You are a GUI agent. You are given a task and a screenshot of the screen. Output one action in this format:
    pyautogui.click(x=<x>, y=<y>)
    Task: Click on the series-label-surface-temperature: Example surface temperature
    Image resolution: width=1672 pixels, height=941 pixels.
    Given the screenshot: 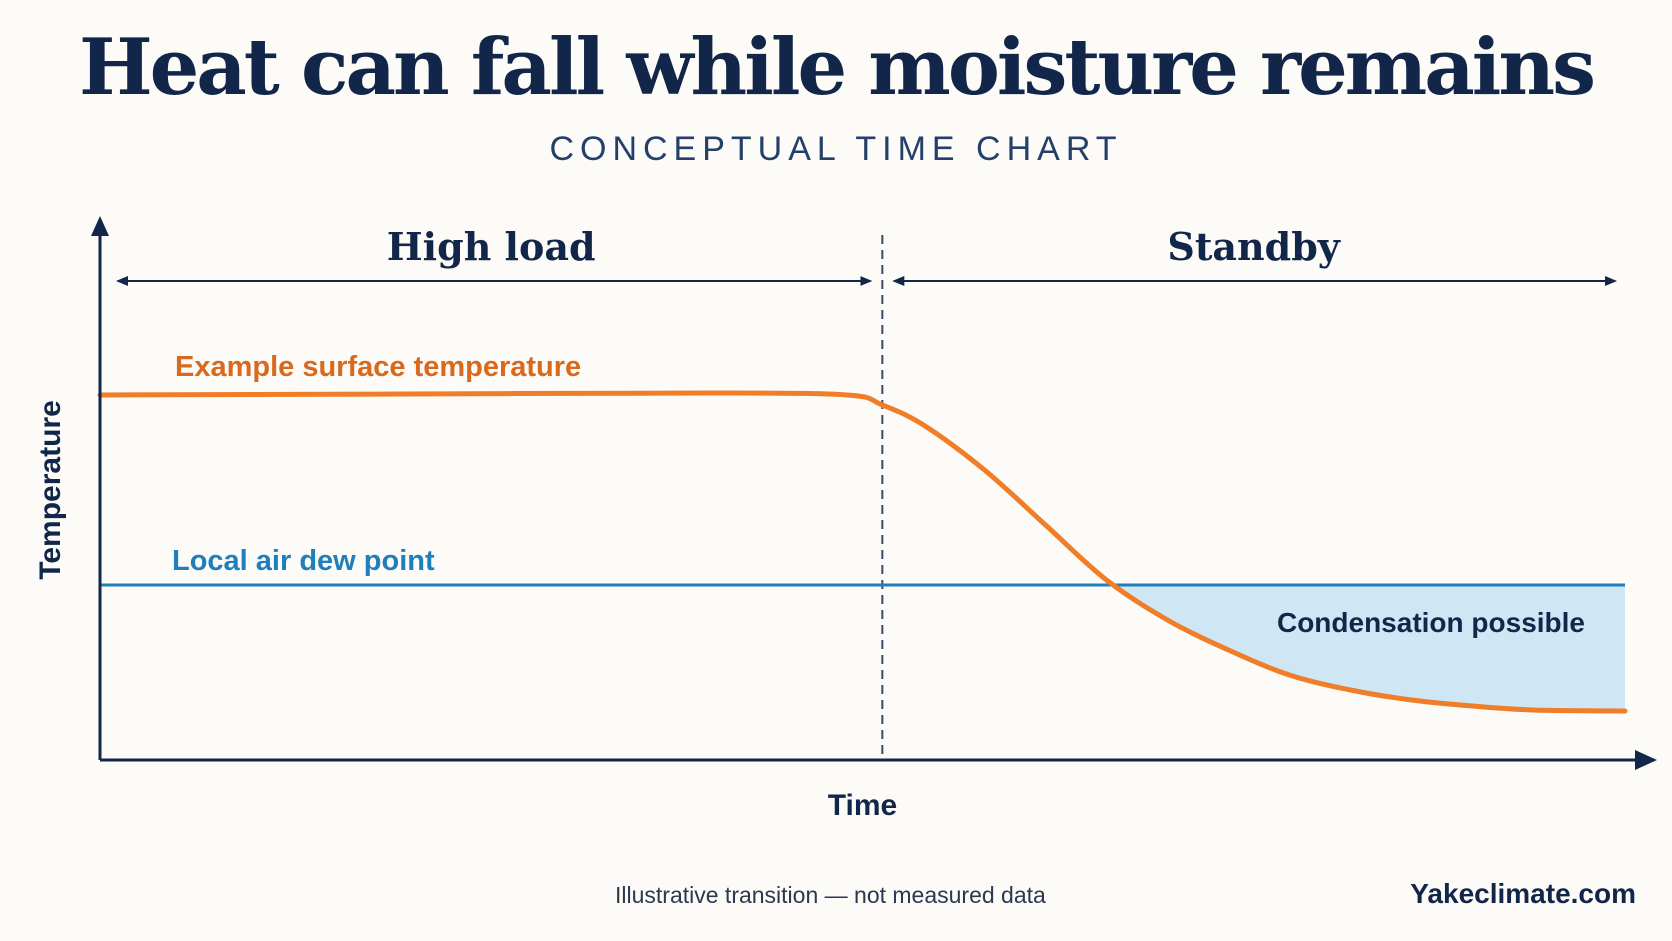 What is the action you would take?
    pyautogui.click(x=378, y=367)
    